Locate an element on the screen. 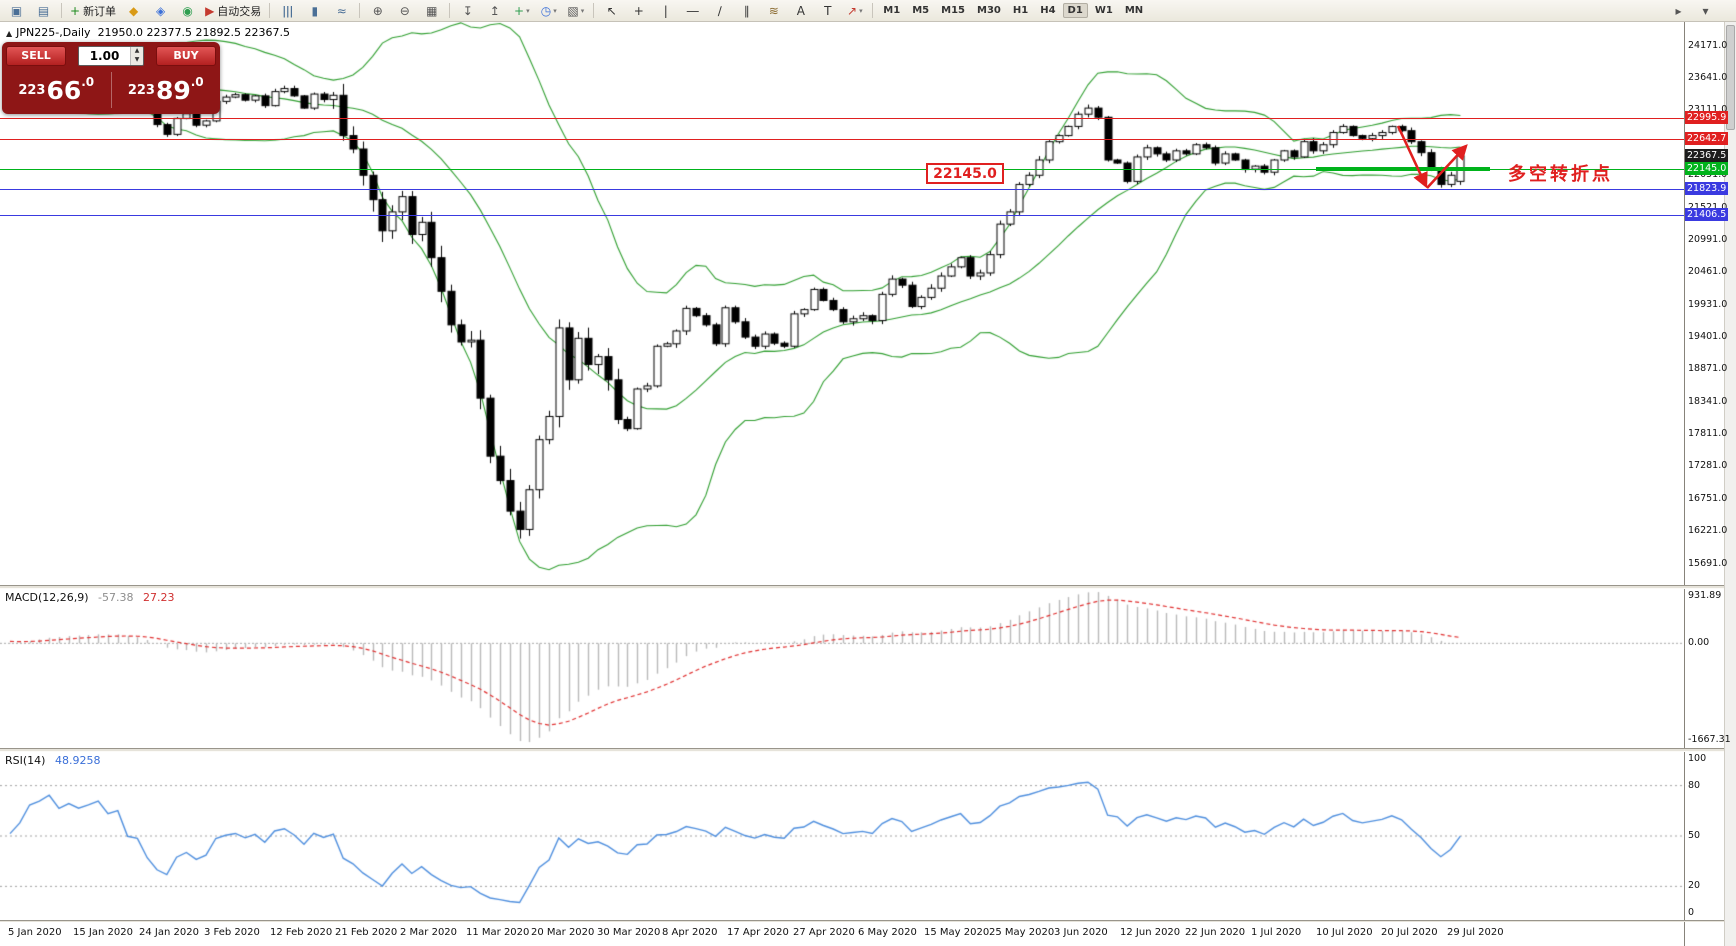 The width and height of the screenshot is (1736, 946). buy-price-frac: .0 is located at coordinates (197, 82).